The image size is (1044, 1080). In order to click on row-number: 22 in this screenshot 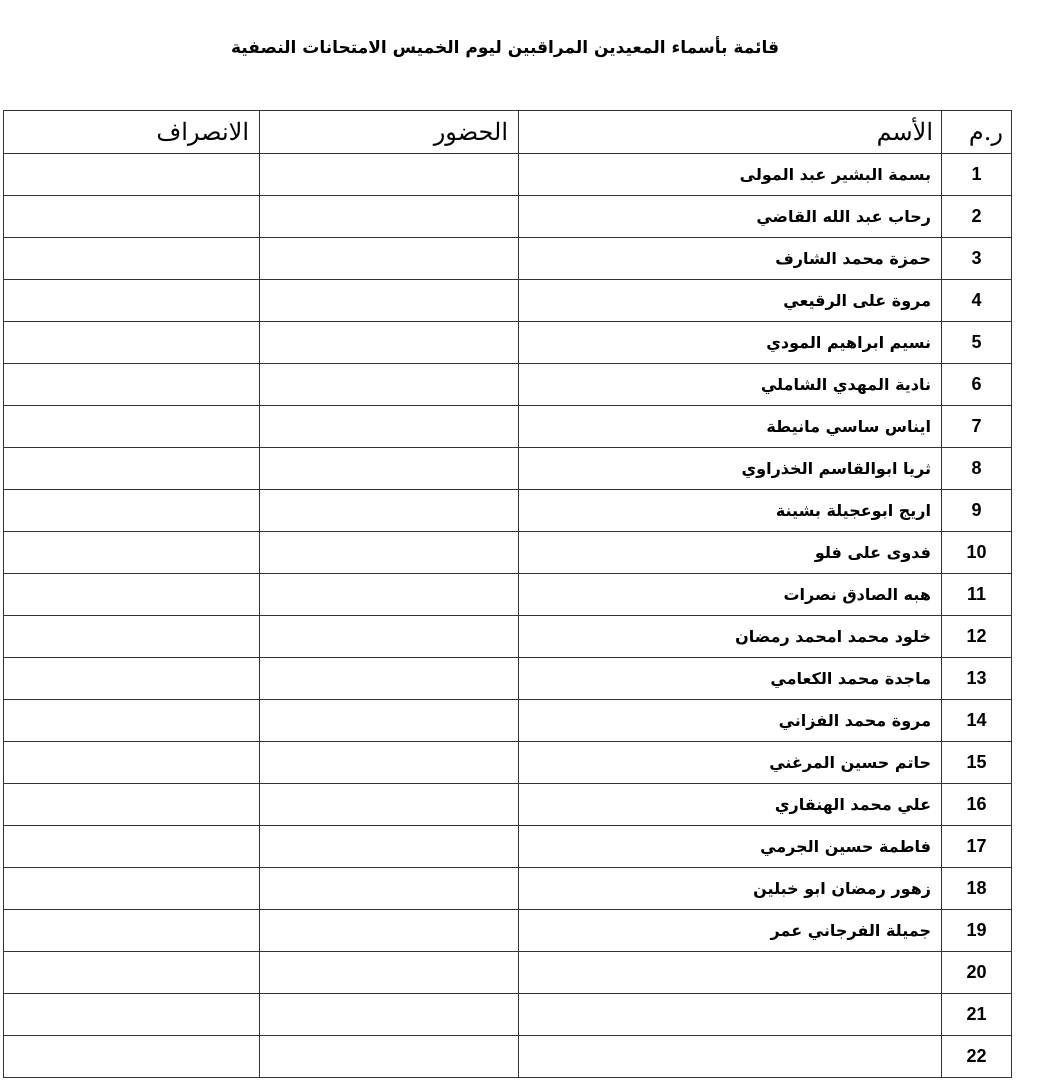, I will do `click(976, 1056)`.